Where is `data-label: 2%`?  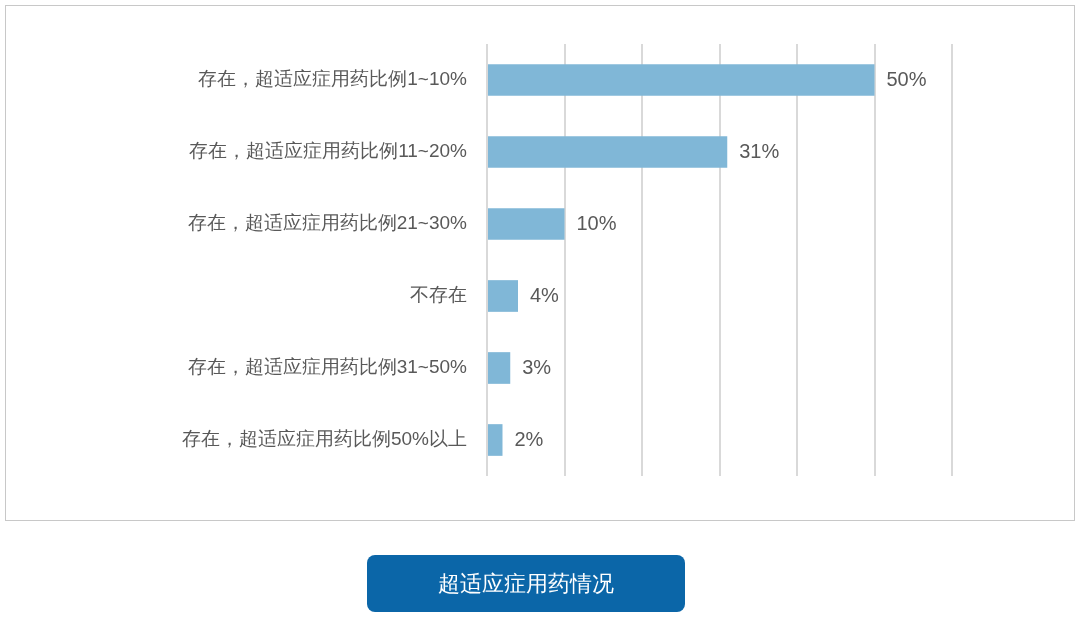
data-label: 2% is located at coordinates (529, 438).